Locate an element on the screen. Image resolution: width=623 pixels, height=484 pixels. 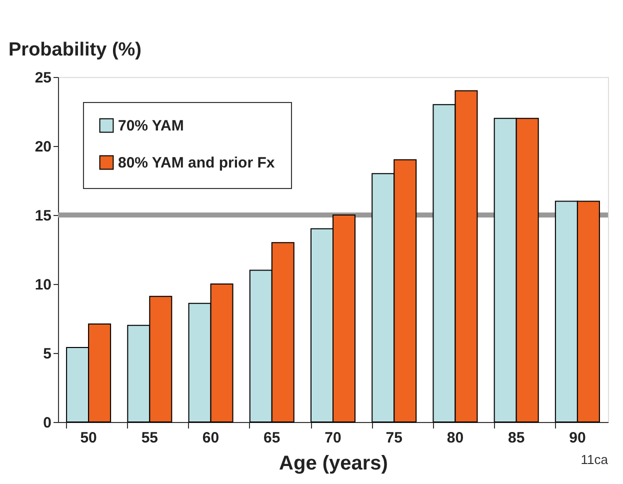
x-tick-label: 75 is located at coordinates (394, 438).